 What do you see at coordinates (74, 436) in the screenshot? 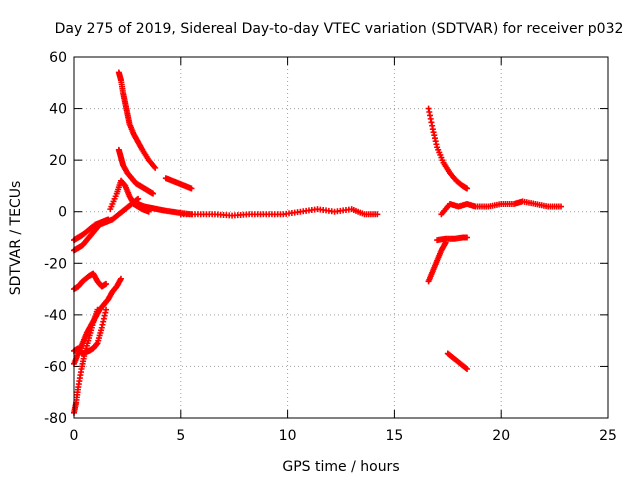
I see `x-tick-label: 0` at bounding box center [74, 436].